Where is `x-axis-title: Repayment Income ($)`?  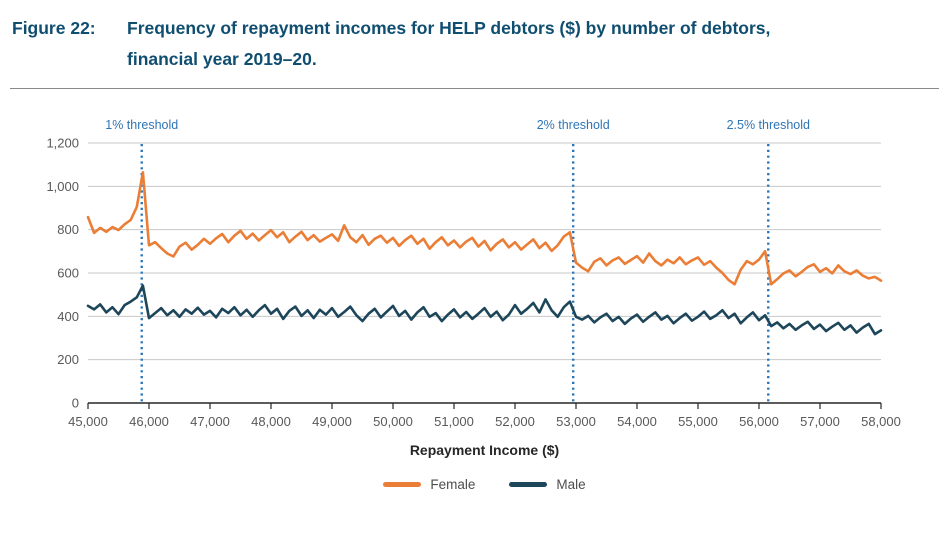 x-axis-title: Repayment Income ($) is located at coordinates (484, 450).